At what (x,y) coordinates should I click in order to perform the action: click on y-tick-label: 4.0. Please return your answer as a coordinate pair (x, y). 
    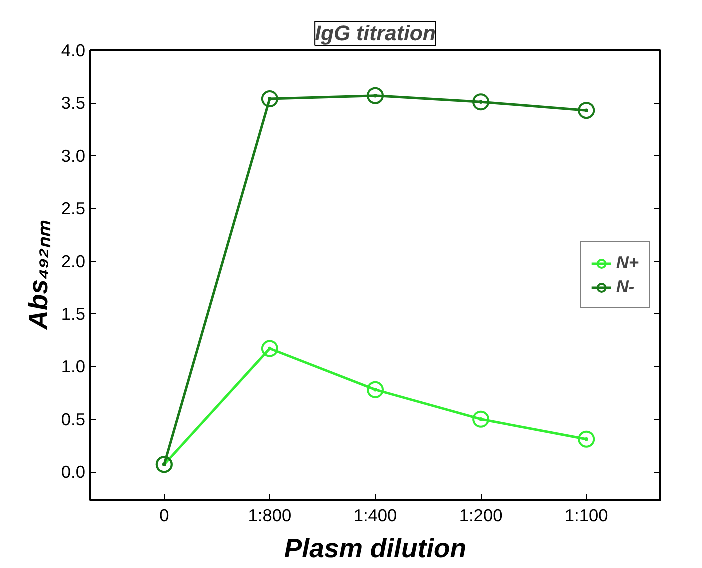
    Looking at the image, I should click on (73, 50).